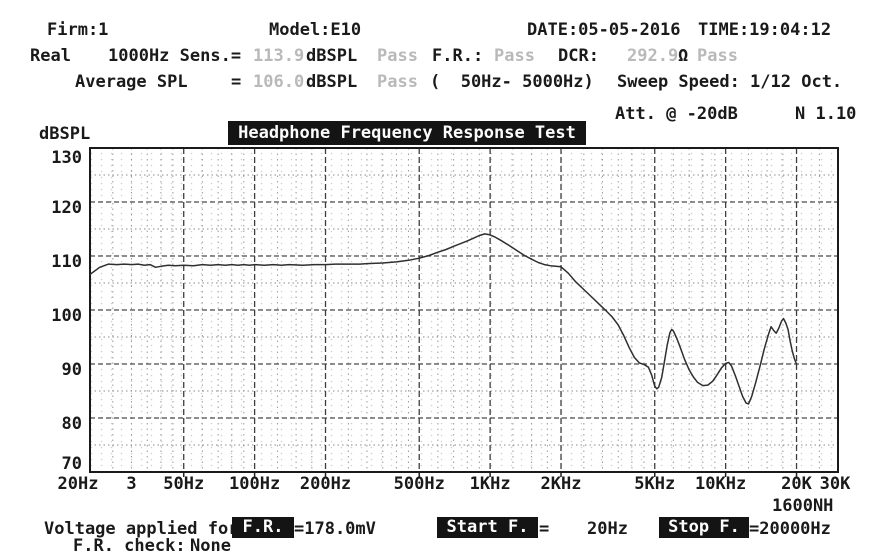  I want to click on fr-label: F.R.:, so click(458, 56).